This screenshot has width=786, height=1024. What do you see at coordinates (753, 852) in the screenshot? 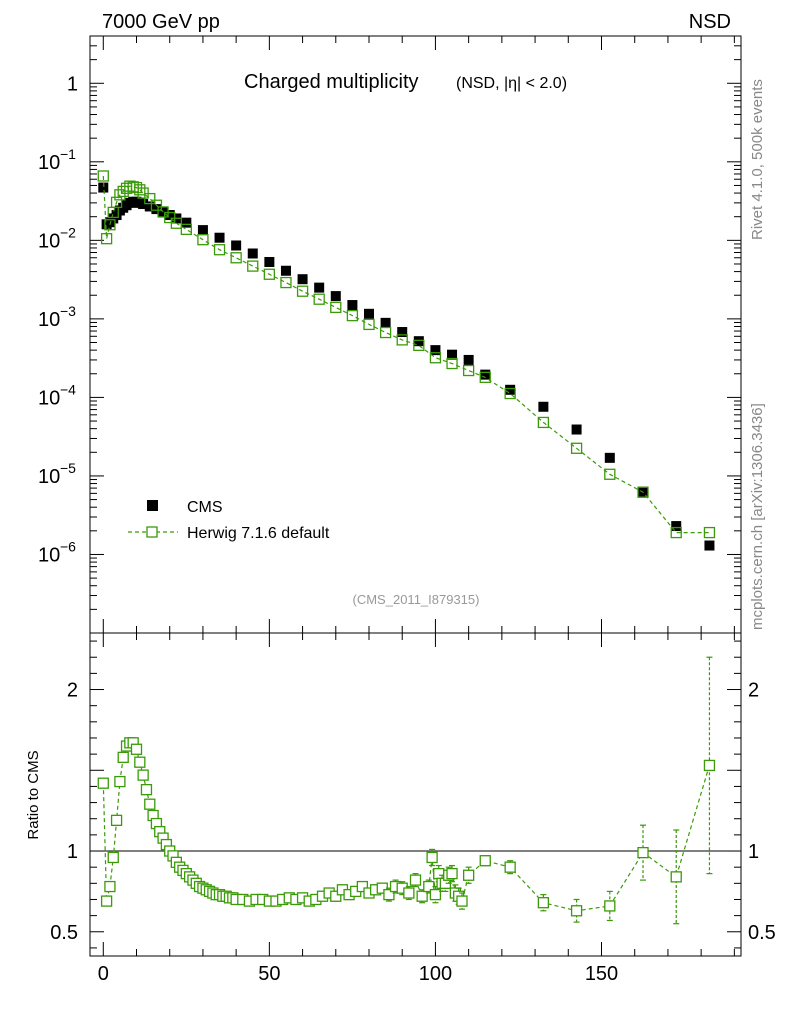
I see `ratio-y-tick-label-right: 1` at bounding box center [753, 852].